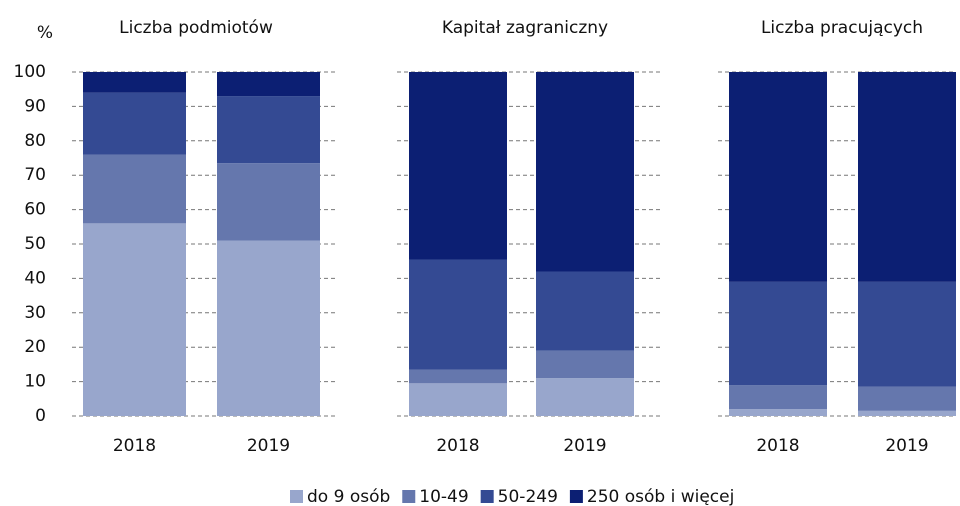 The width and height of the screenshot is (960, 506). Describe the element at coordinates (35, 210) in the screenshot. I see `y-tick-label: 60` at that location.